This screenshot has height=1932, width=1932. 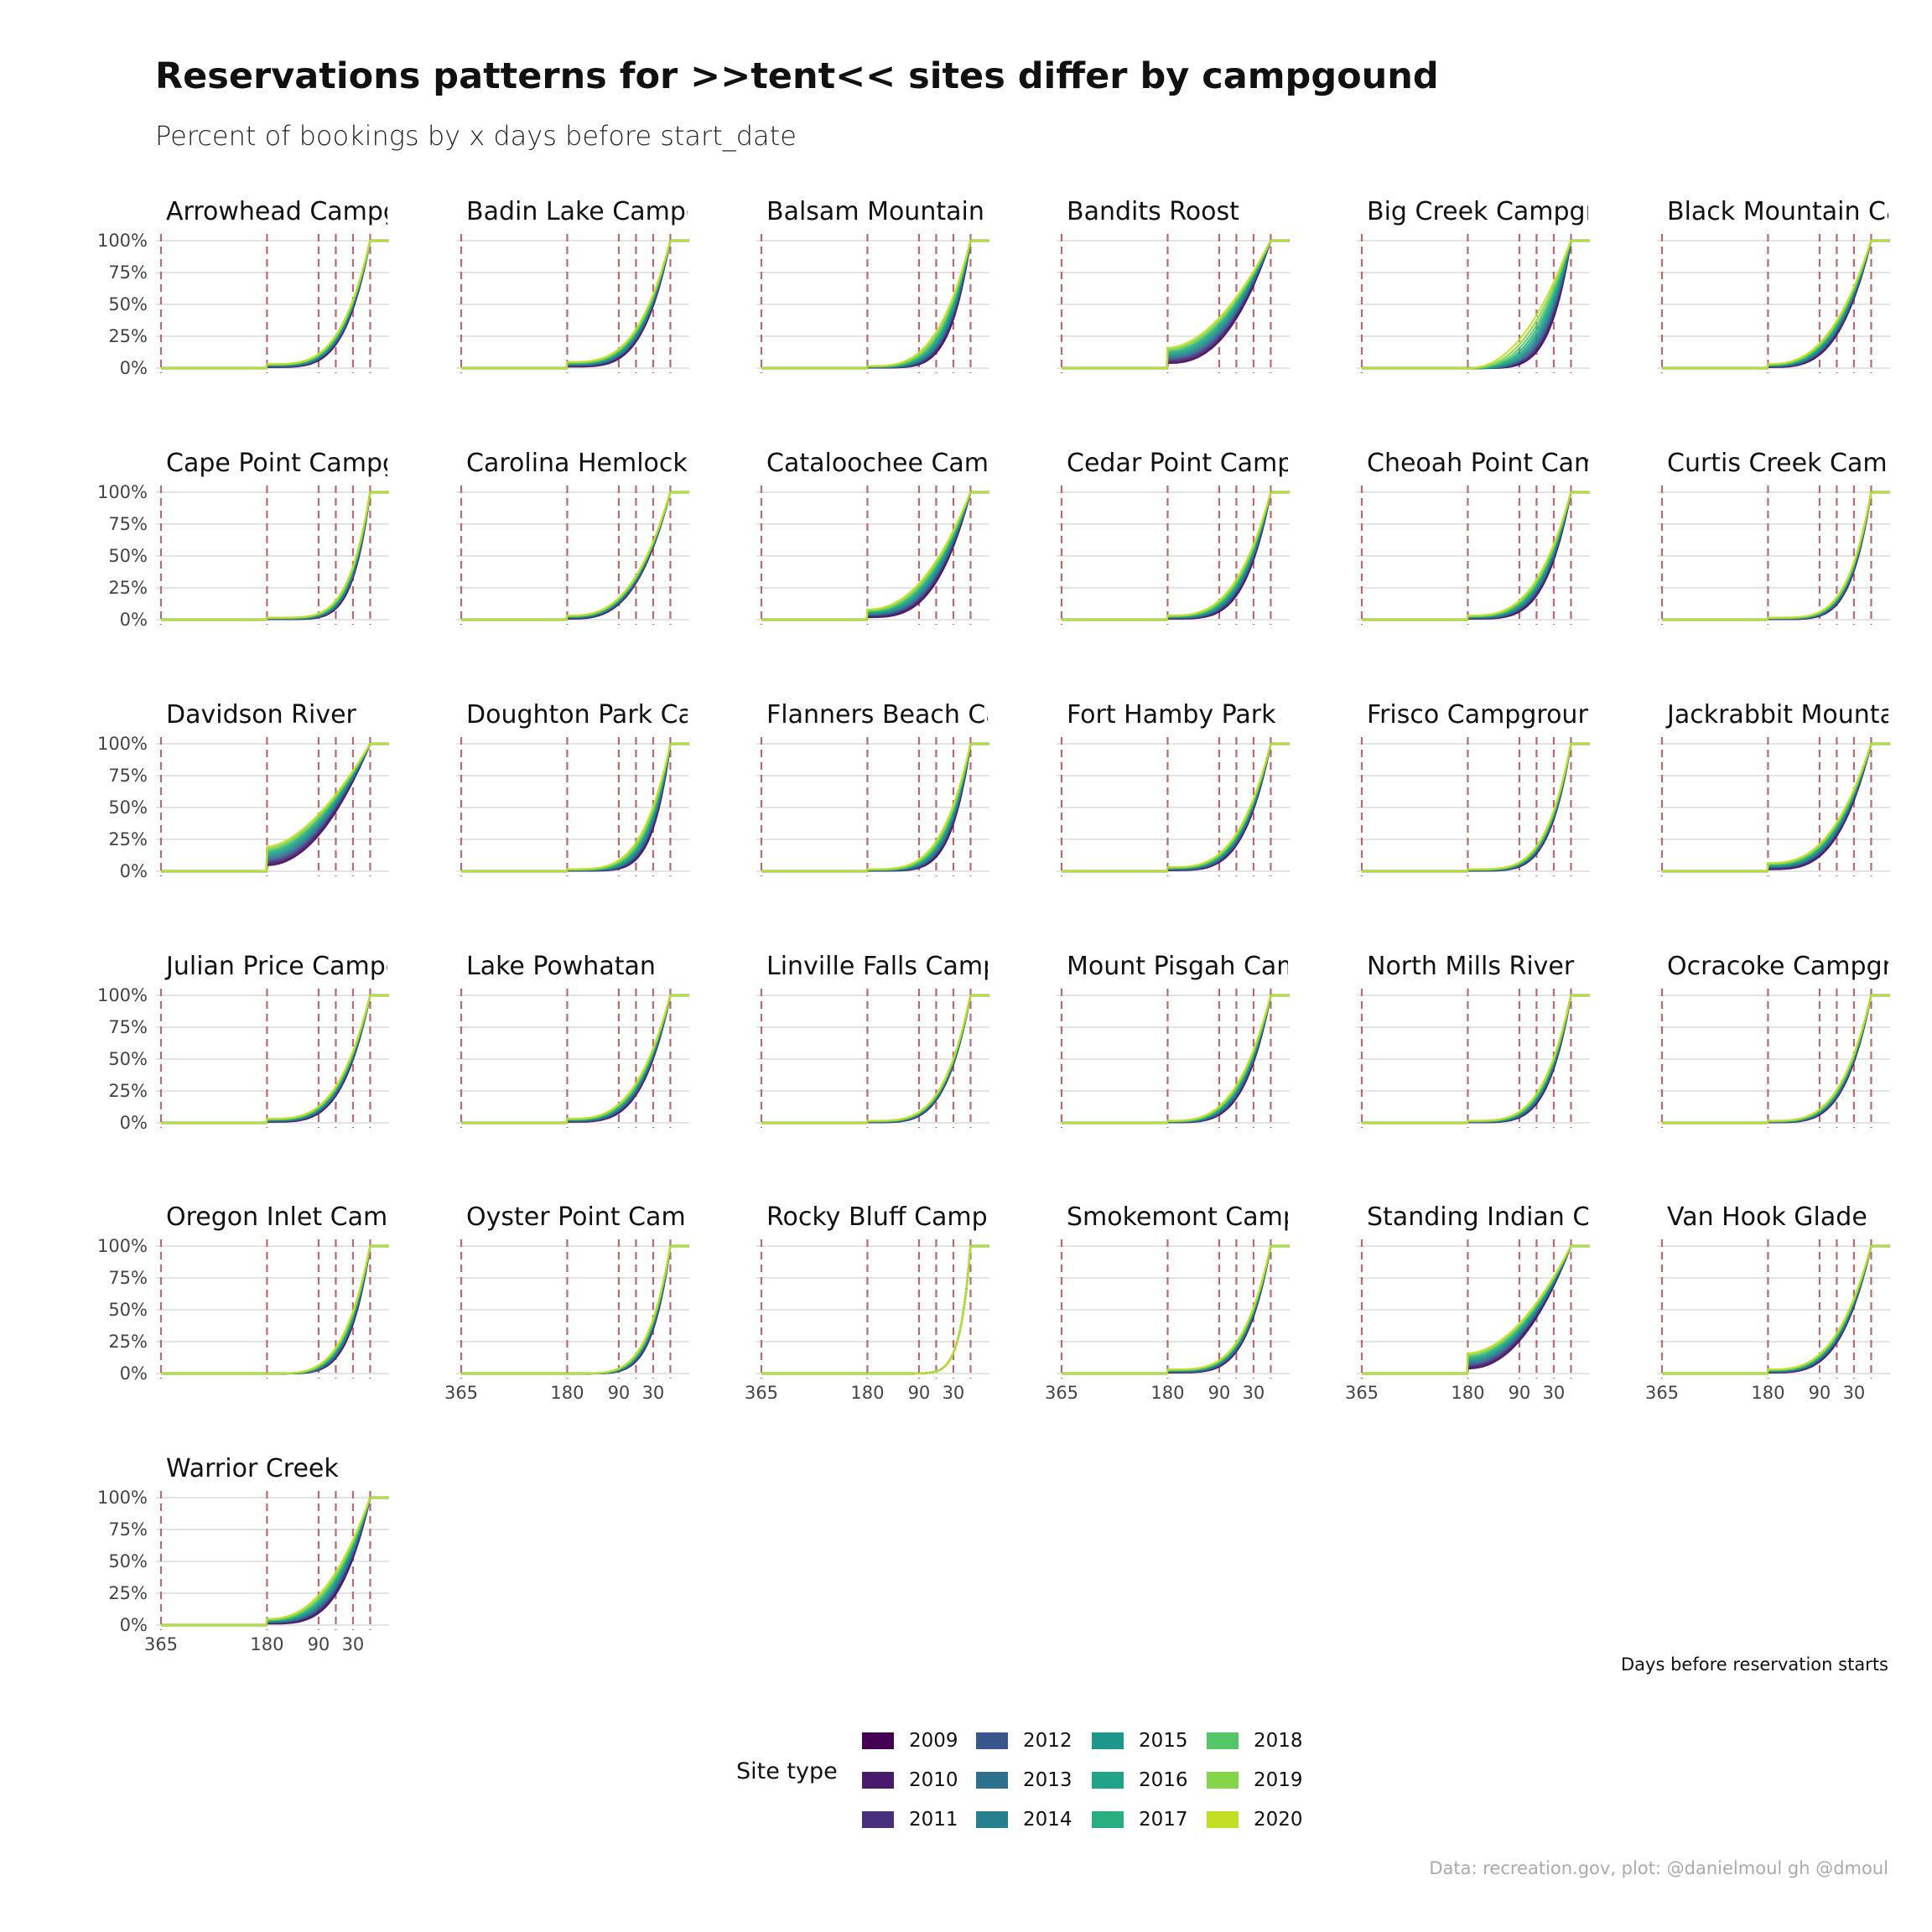 What do you see at coordinates (1047, 1780) in the screenshot?
I see `legend-label: 2013` at bounding box center [1047, 1780].